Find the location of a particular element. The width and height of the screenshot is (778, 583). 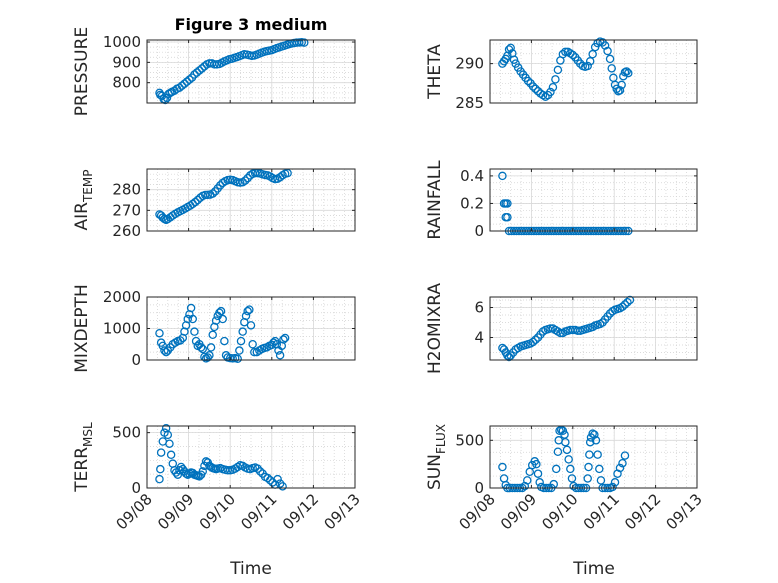

x-axis-label-right: Time is located at coordinates (593, 569).